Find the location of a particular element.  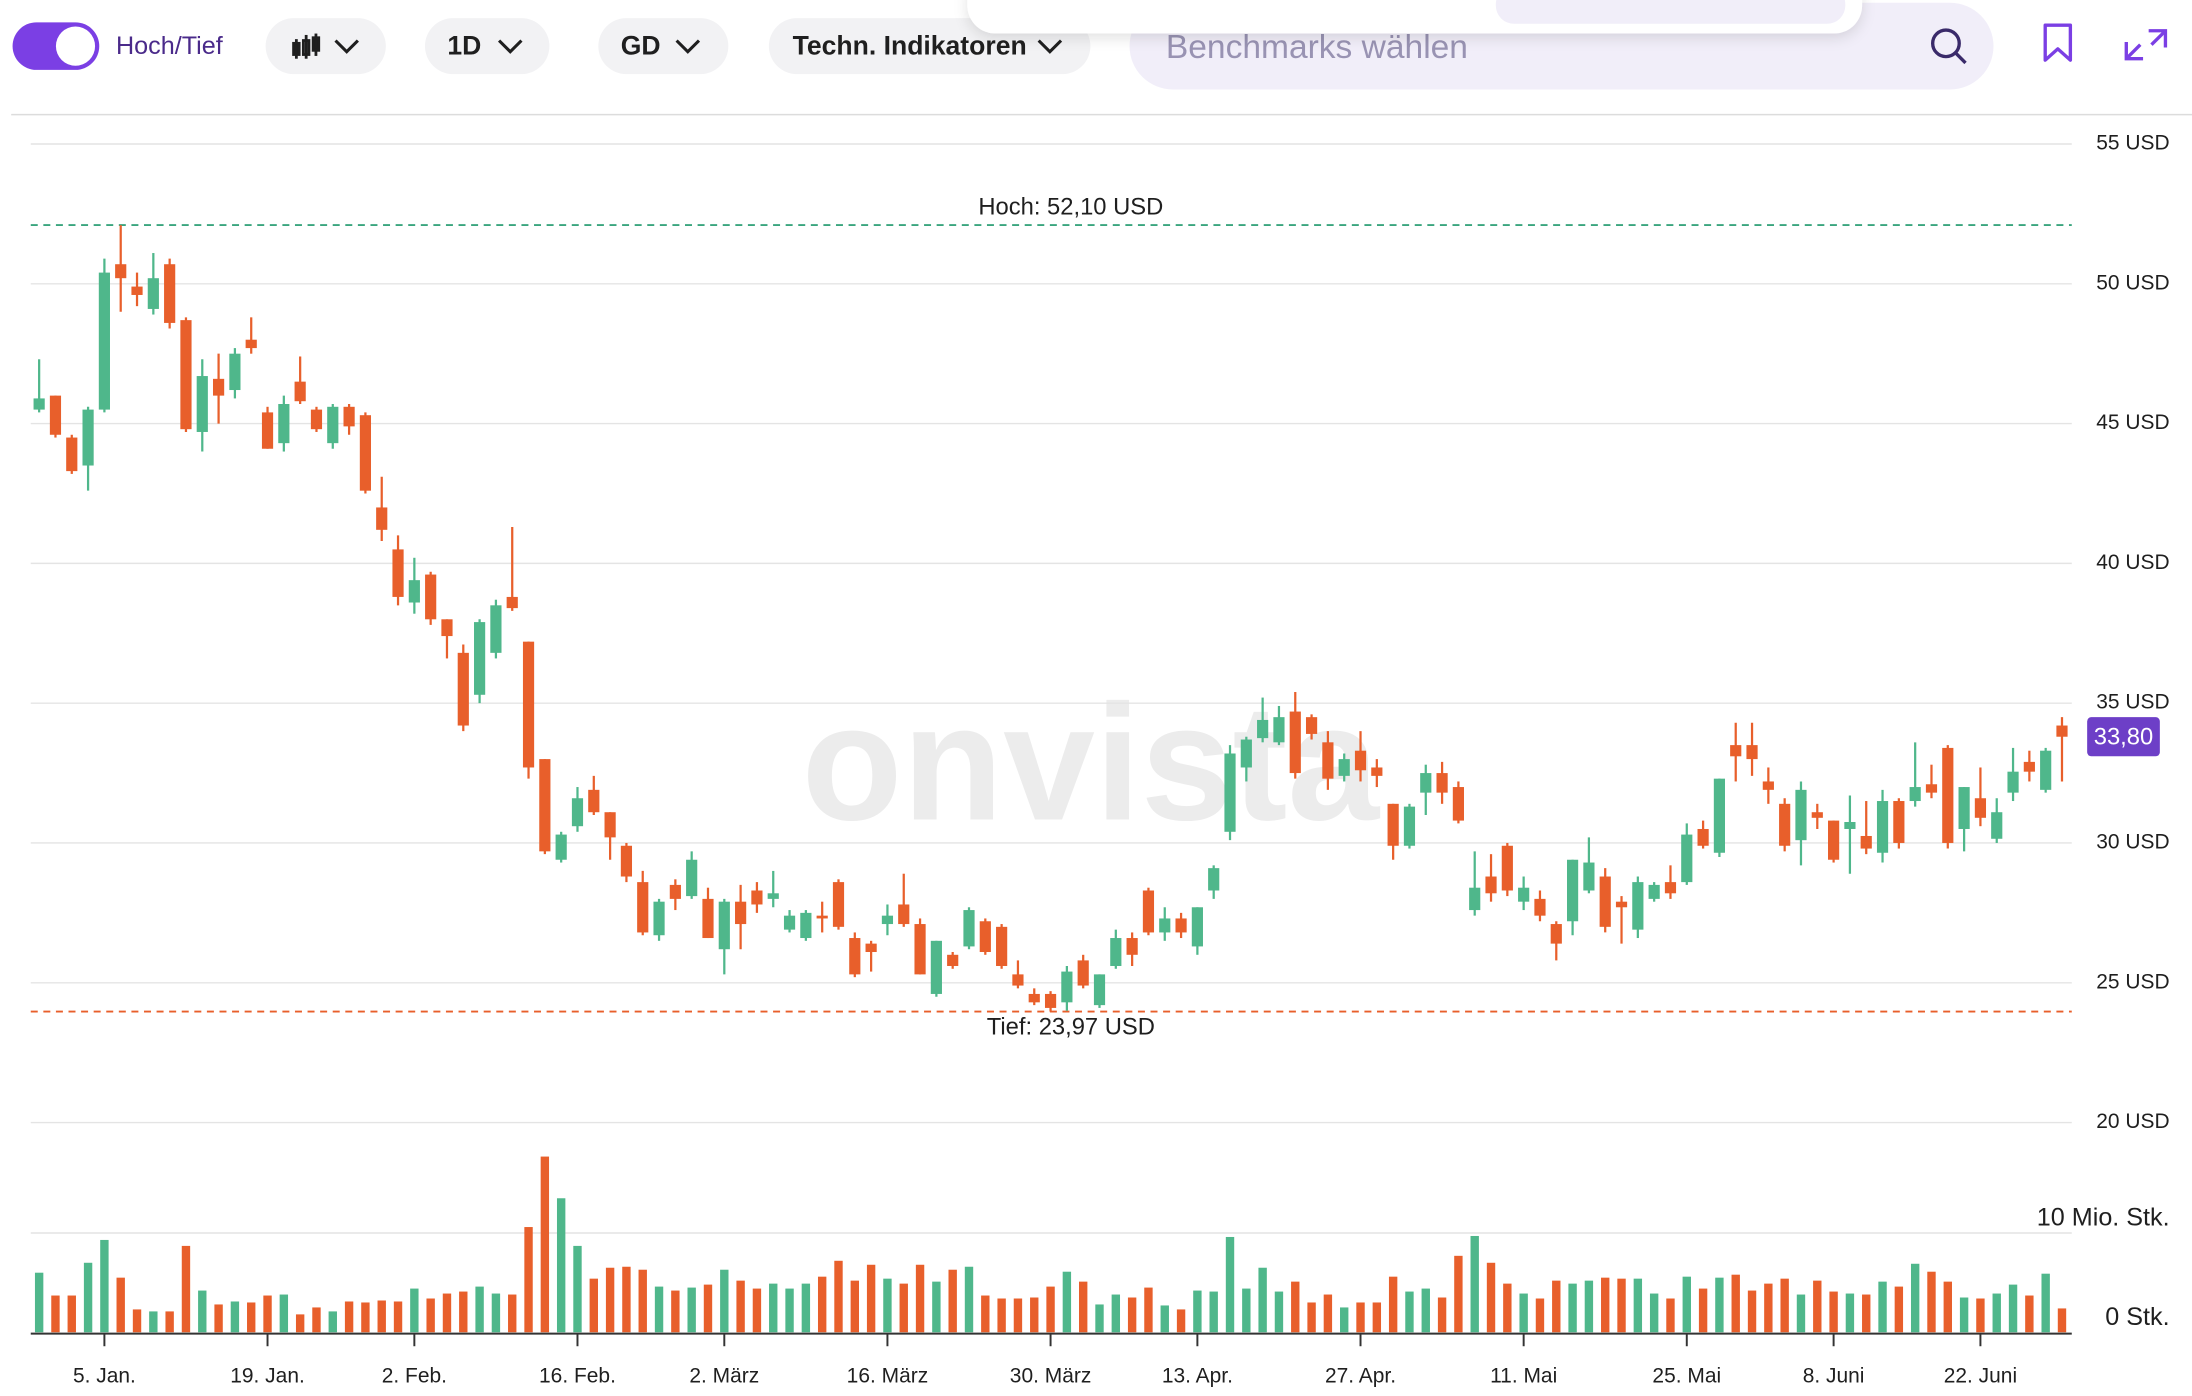

last-price-label: 33,80 is located at coordinates (2123, 736).